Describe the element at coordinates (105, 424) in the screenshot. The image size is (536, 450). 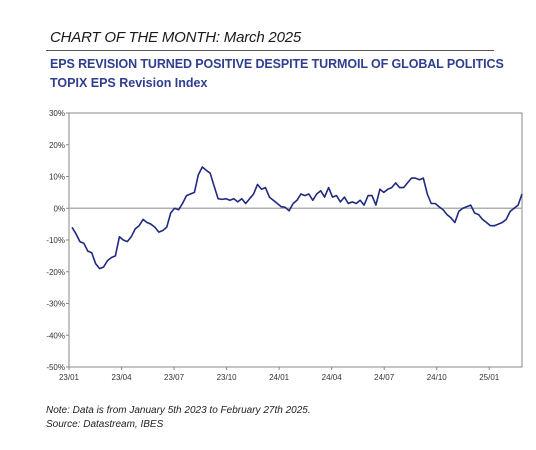
I see `source-note: Source: Datastream, IBES` at that location.